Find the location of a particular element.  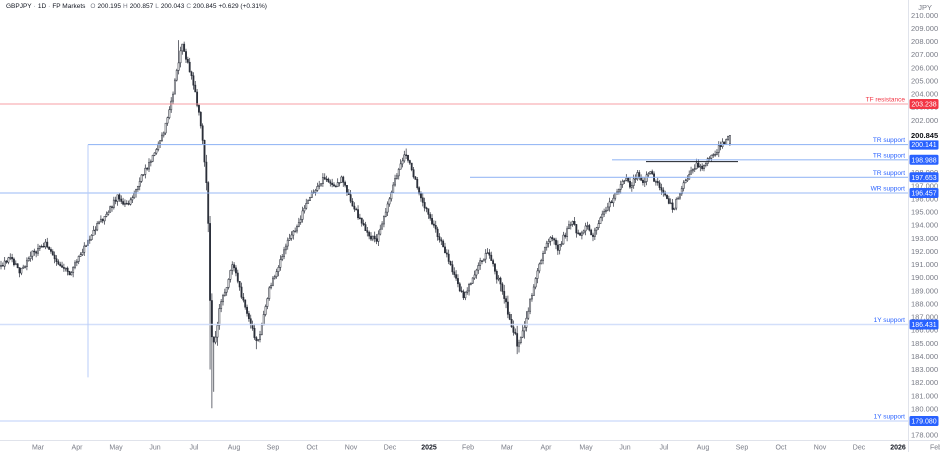

price-tick-label: 209.000 is located at coordinates (924, 28).